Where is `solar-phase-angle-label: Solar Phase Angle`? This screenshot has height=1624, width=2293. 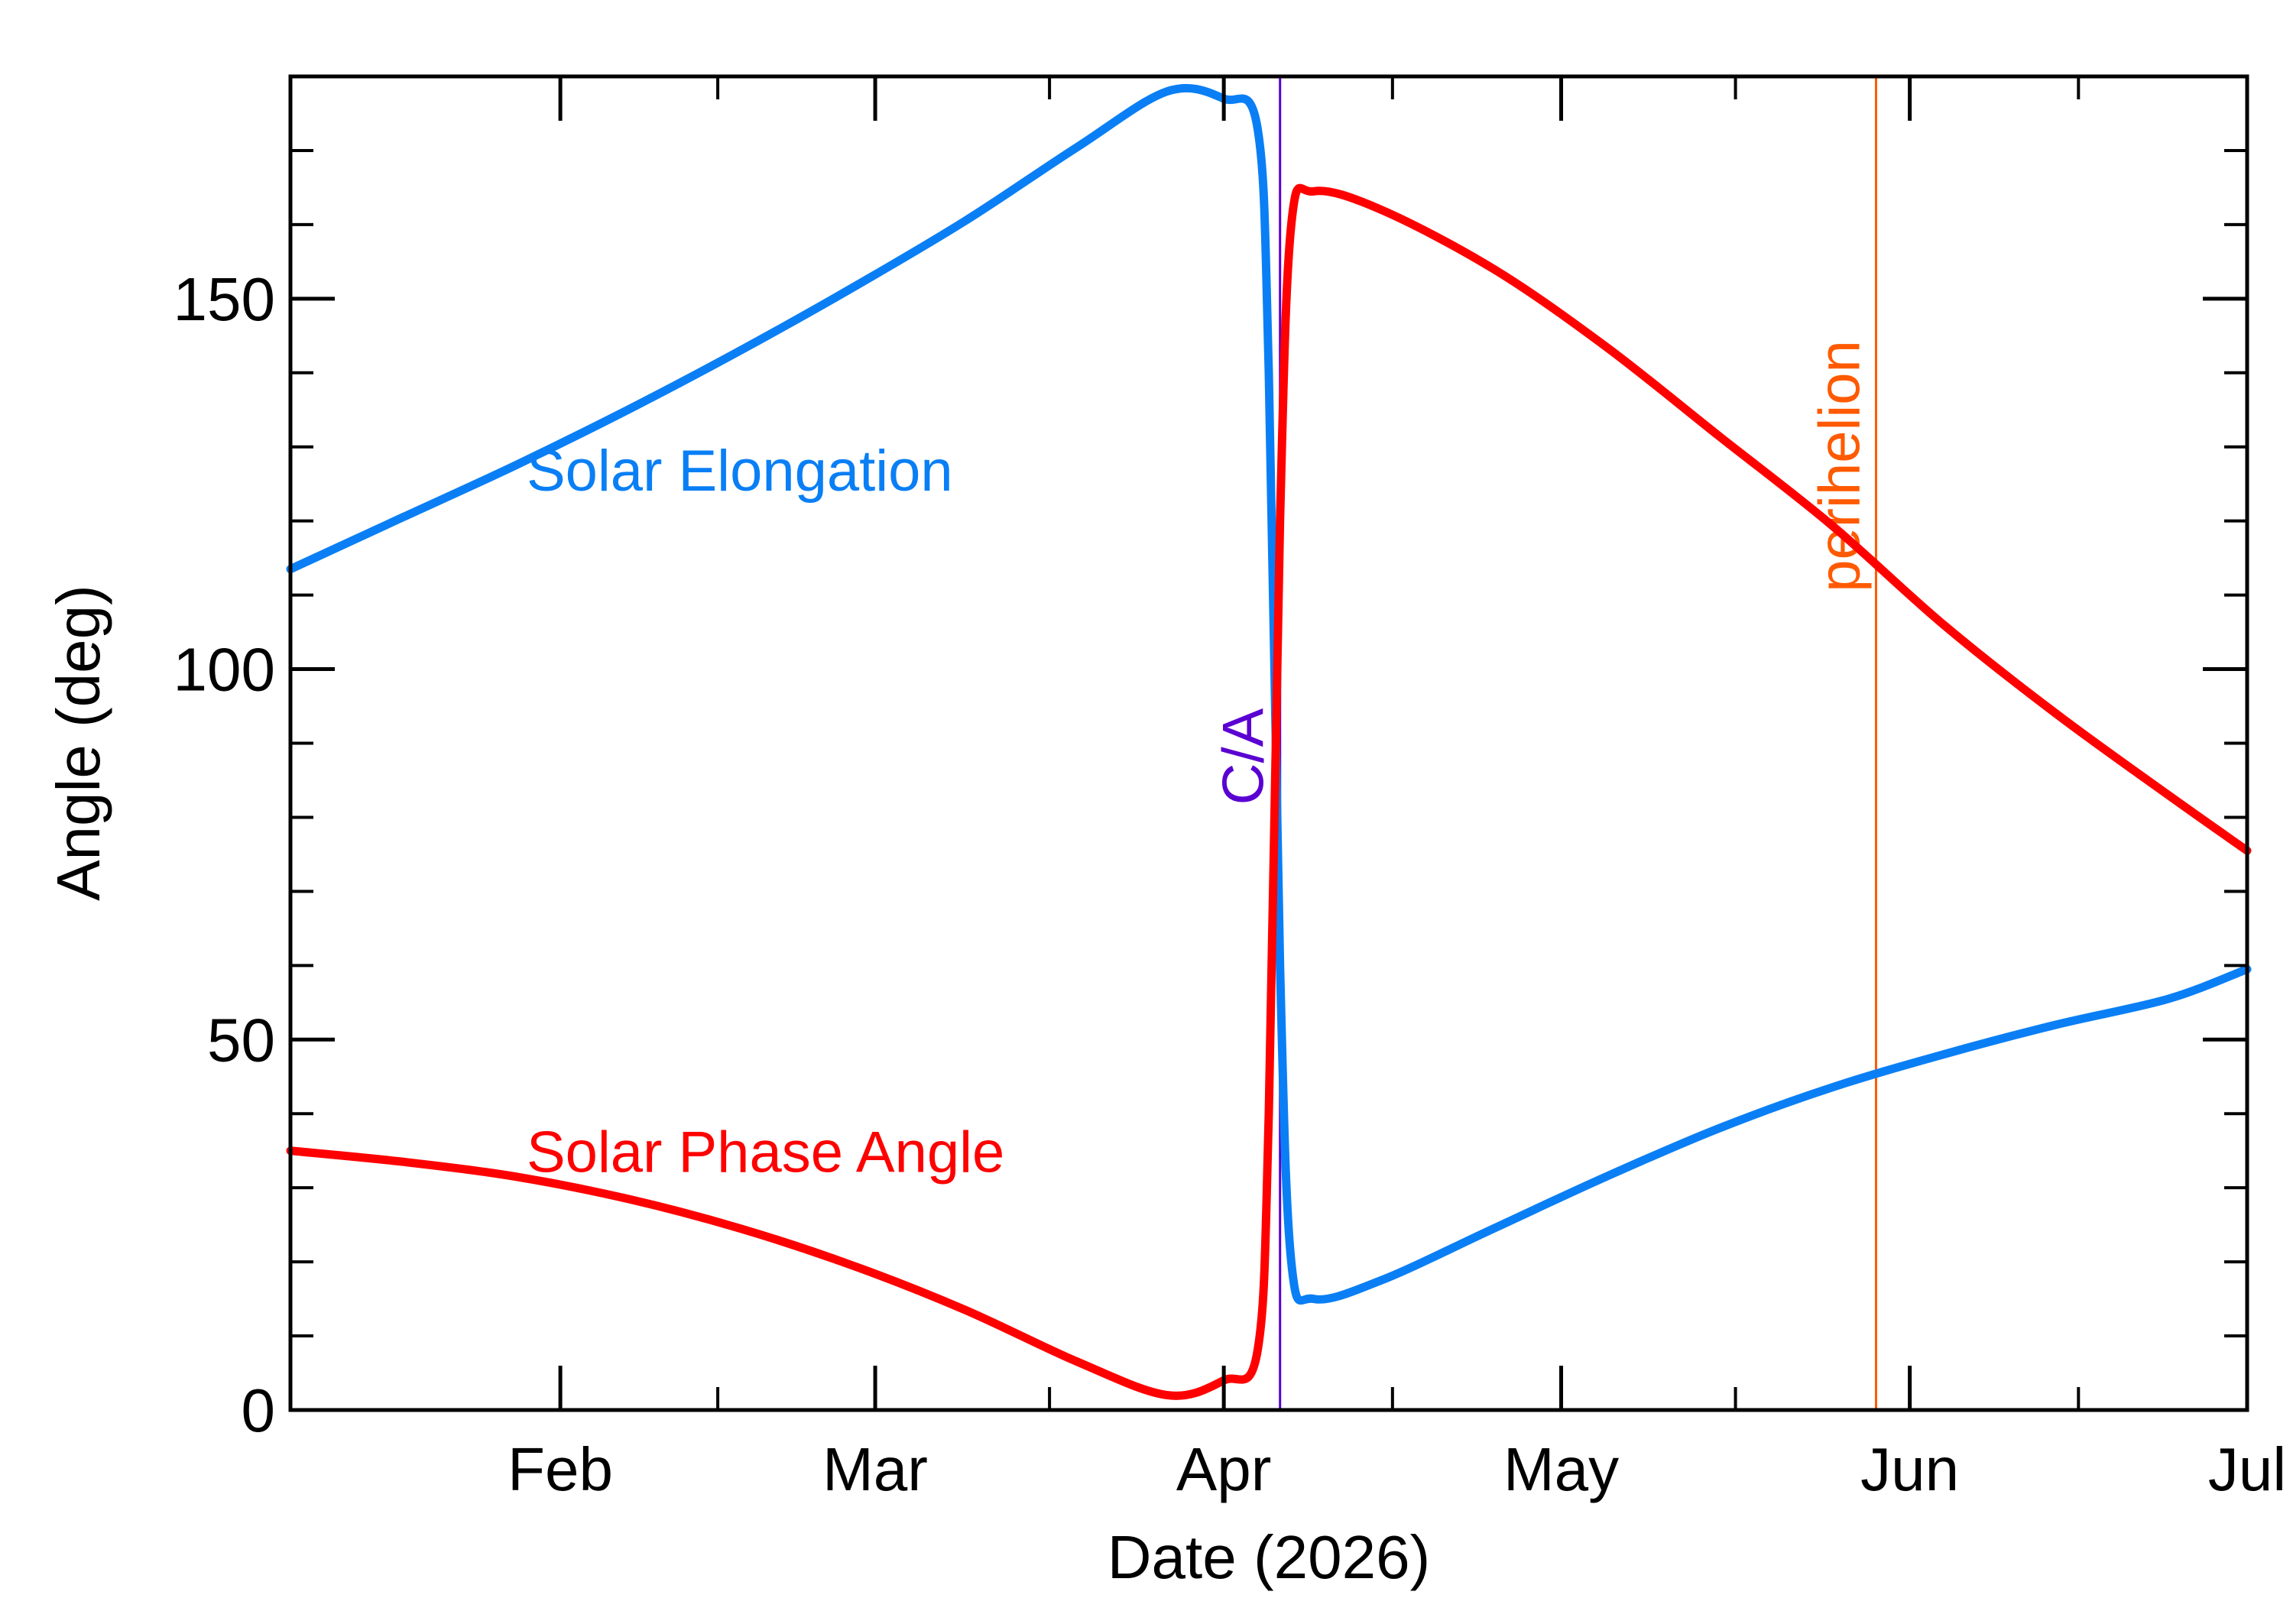
solar-phase-angle-label: Solar Phase Angle is located at coordinates (766, 1152).